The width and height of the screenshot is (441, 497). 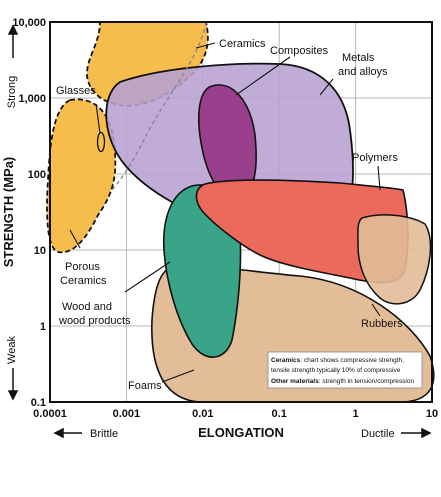 I want to click on y-tick-label: 100, so click(x=37, y=175).